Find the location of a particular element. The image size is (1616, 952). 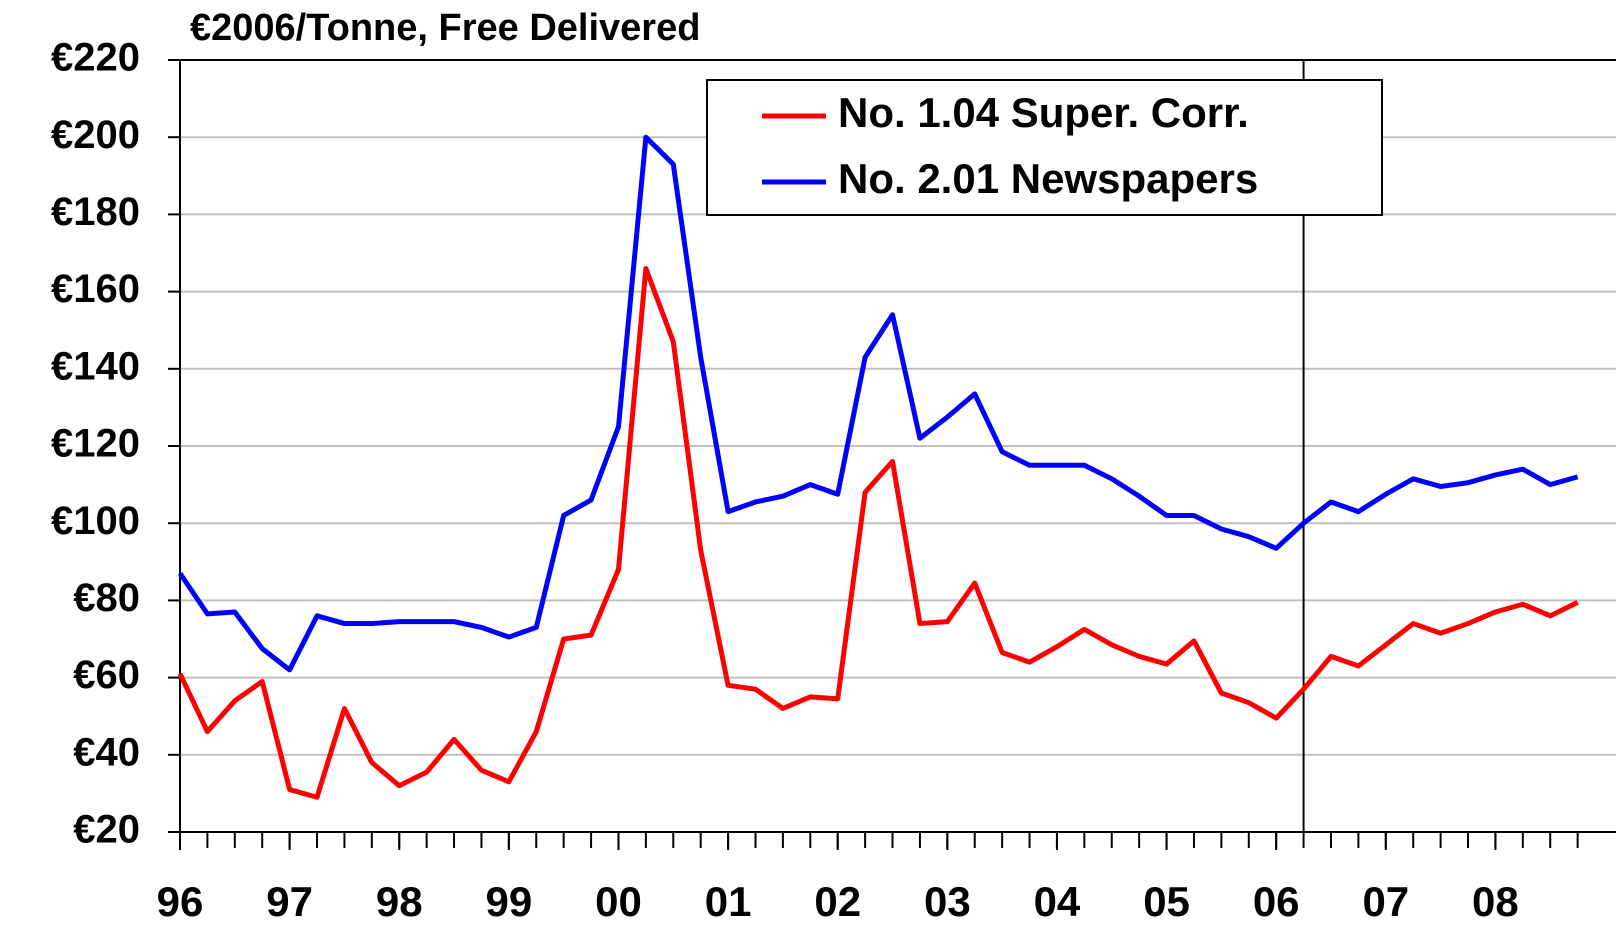

y-tick-label: €20 is located at coordinates (106, 830).